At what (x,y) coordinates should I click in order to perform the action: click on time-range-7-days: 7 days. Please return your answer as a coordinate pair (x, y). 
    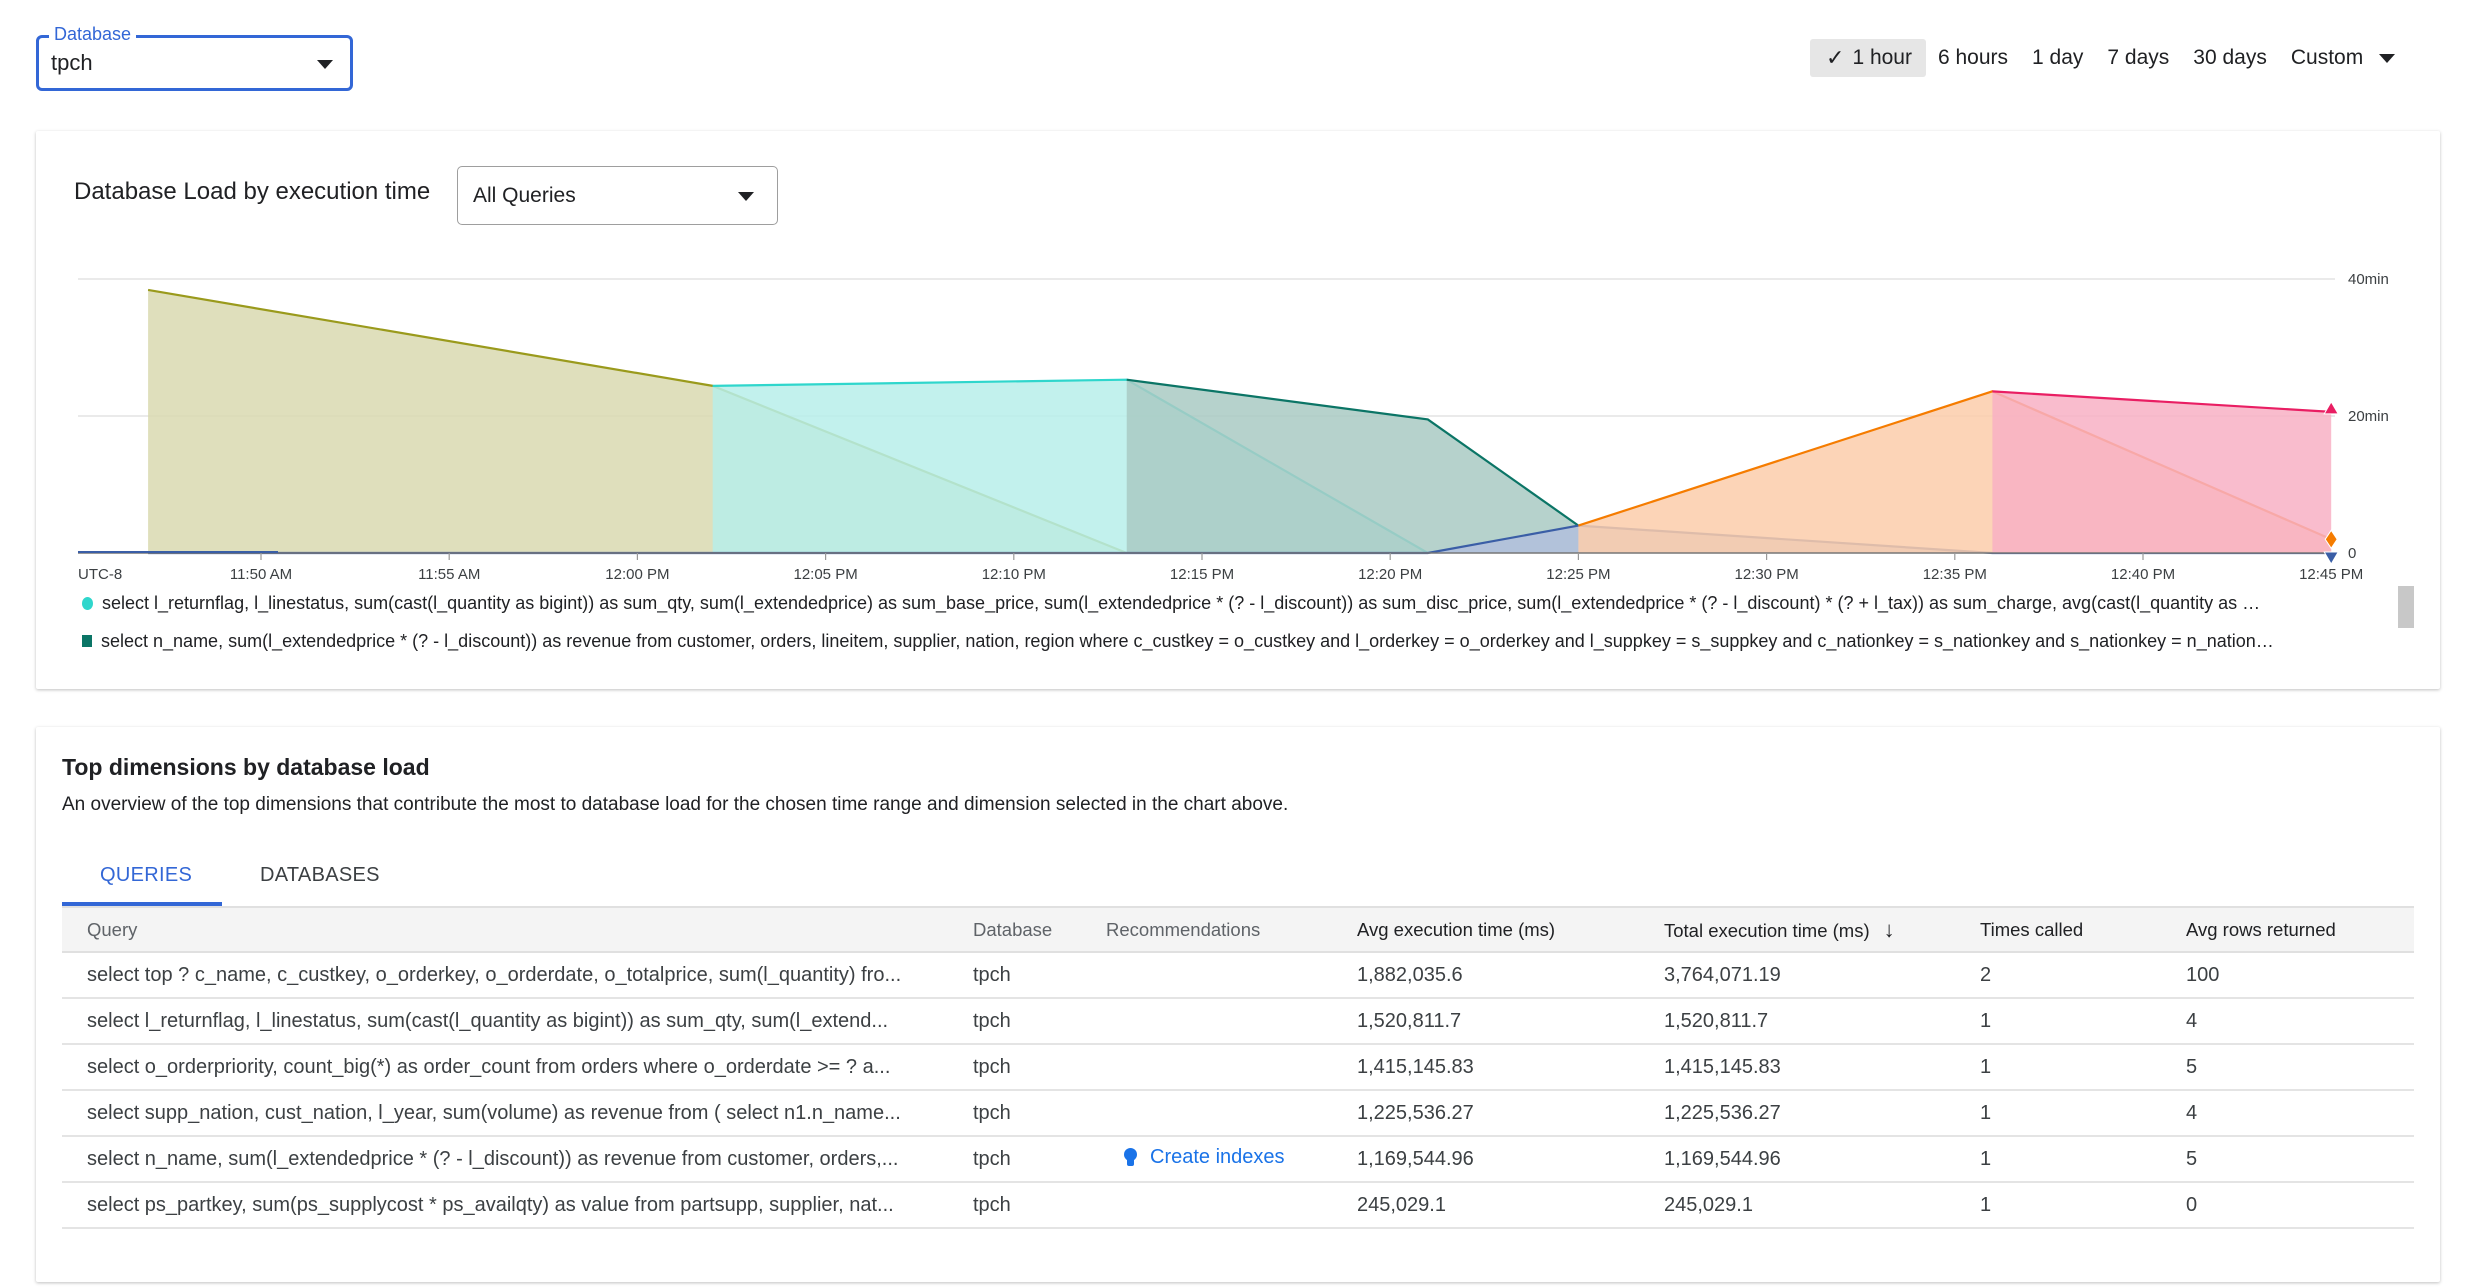
    Looking at the image, I should click on (2138, 57).